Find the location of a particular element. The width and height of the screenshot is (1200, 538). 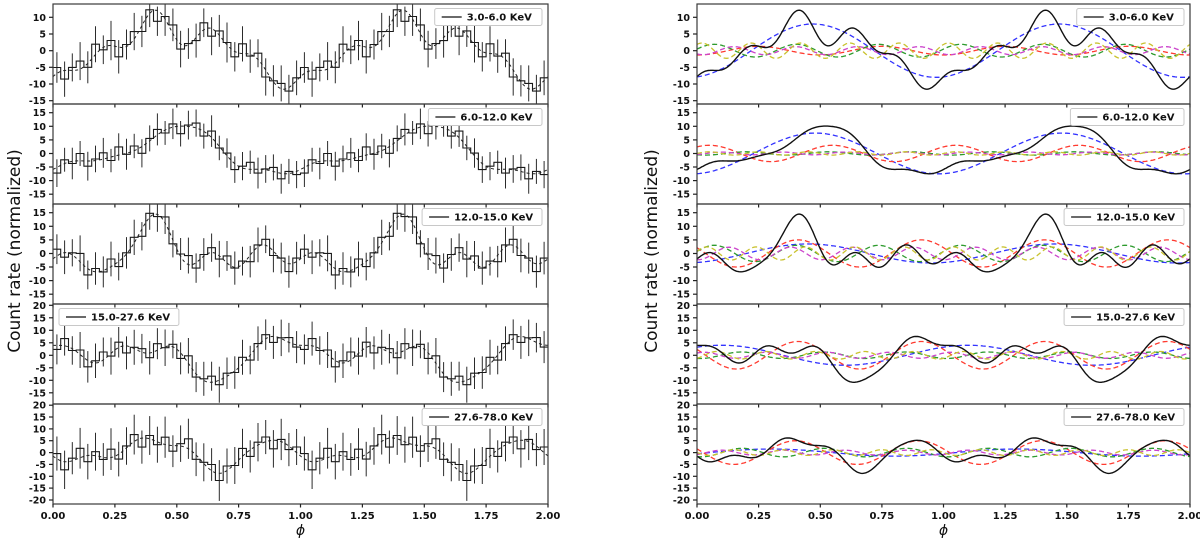

x-tick-label: 2.00 is located at coordinates (548, 516).